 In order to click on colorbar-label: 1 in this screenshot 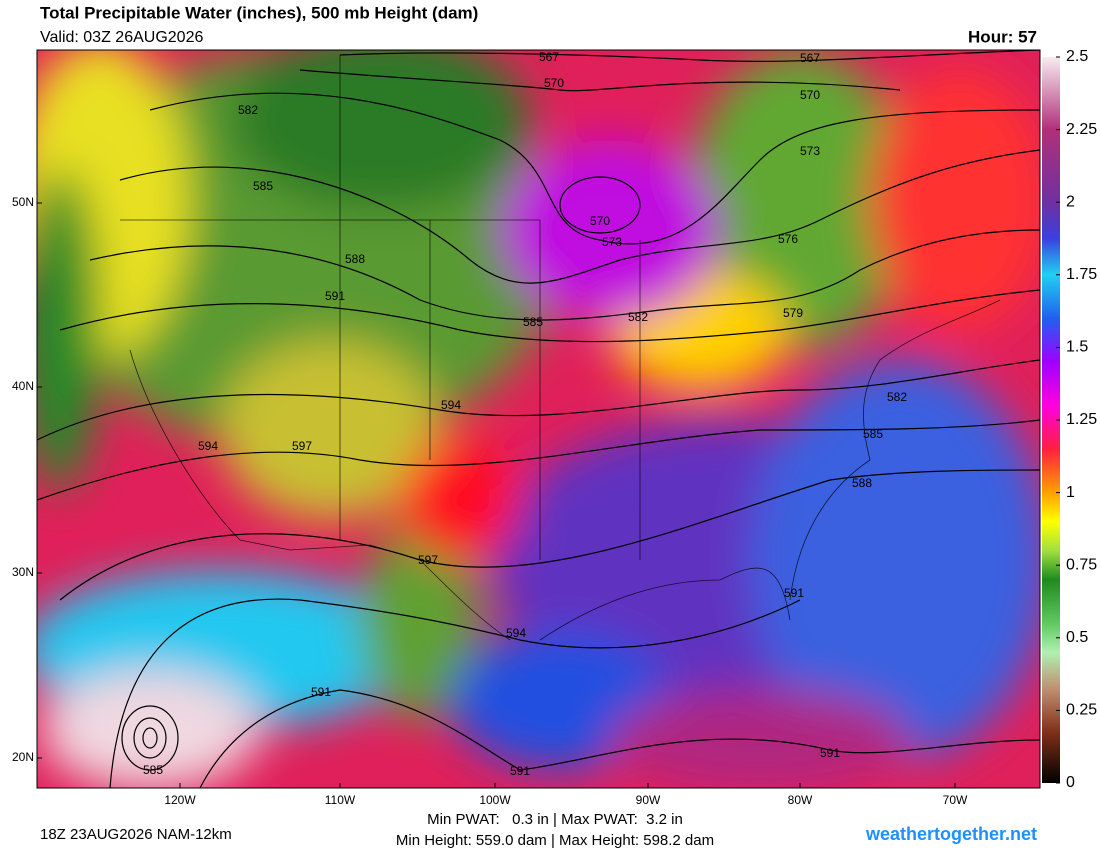, I will do `click(1070, 492)`.